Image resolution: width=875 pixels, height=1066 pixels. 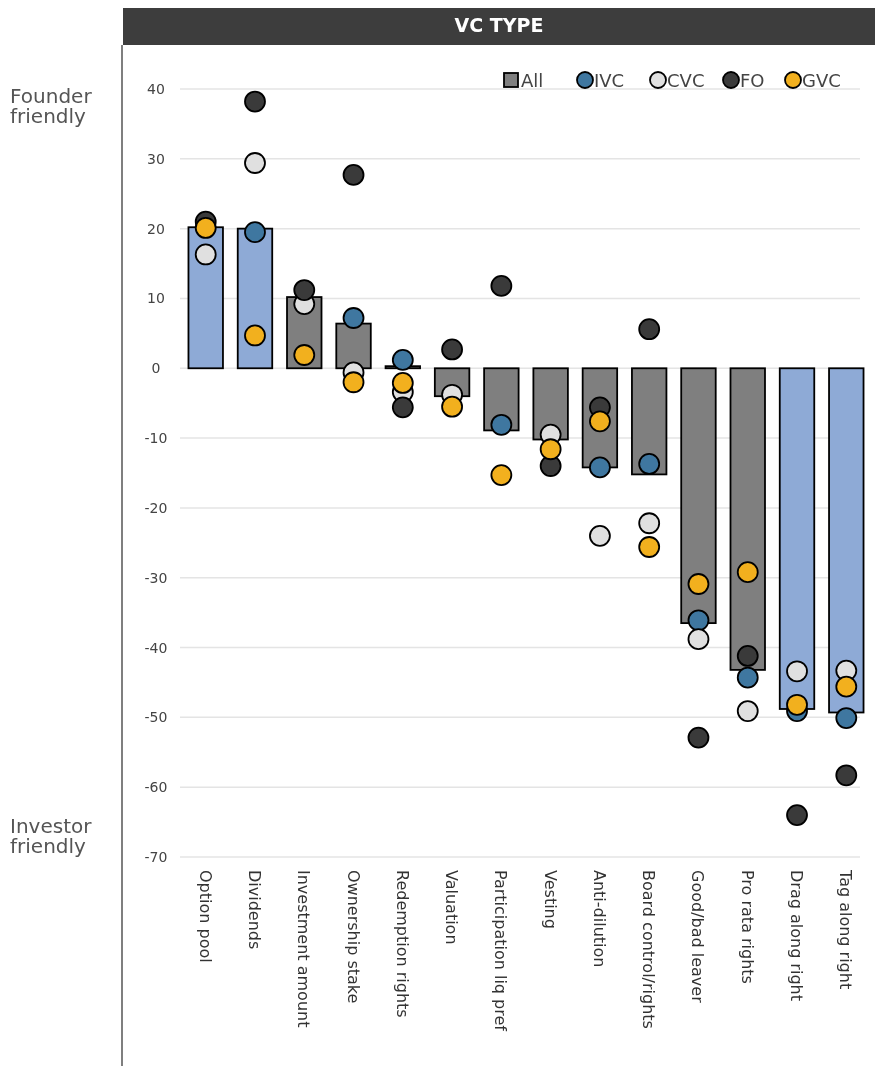 I want to click on x-tick-label: Board control/rights, so click(x=649, y=949).